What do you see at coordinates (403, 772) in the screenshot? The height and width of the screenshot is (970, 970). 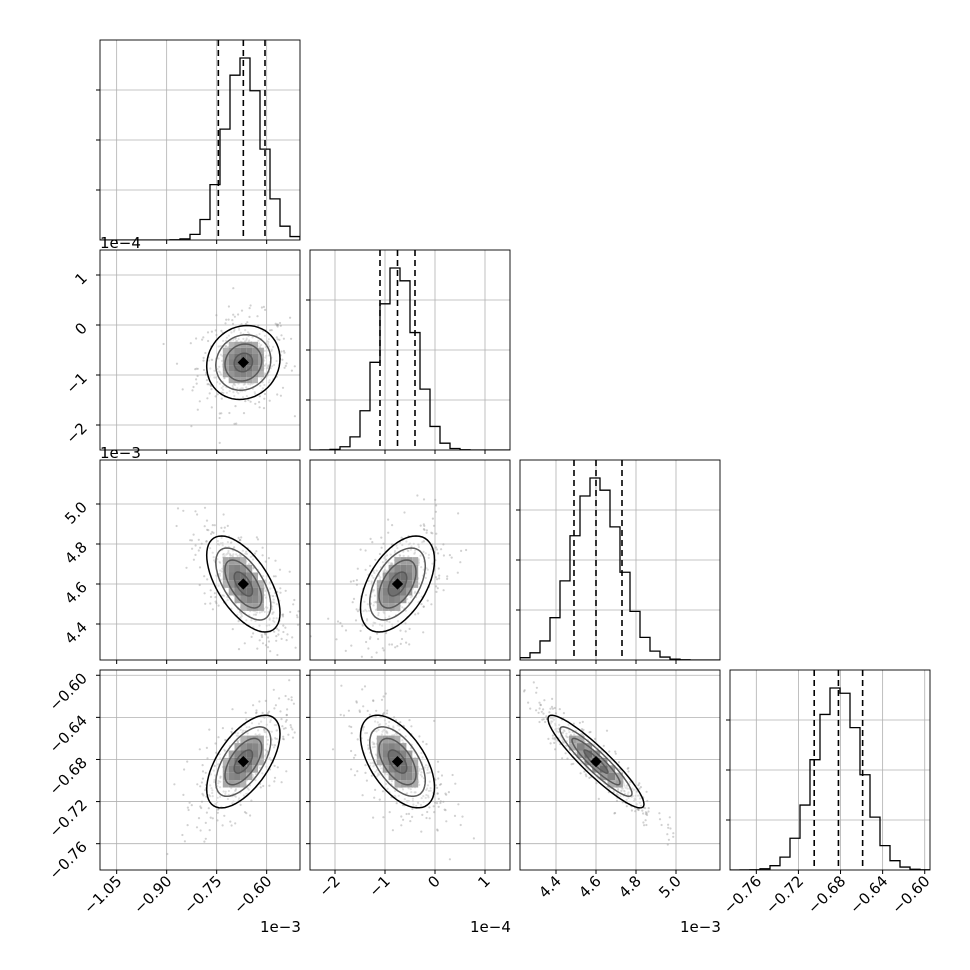 I see `panel-content` at bounding box center [403, 772].